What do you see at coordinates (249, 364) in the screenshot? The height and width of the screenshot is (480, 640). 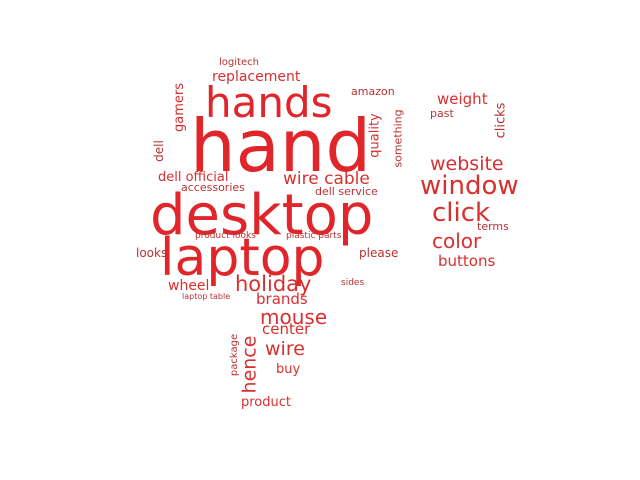 I see `word-hence: hence` at bounding box center [249, 364].